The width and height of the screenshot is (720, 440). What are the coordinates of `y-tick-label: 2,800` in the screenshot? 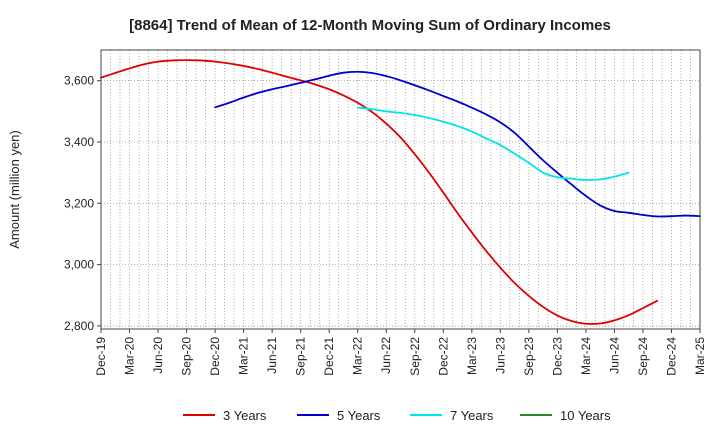 It's located at (79, 326).